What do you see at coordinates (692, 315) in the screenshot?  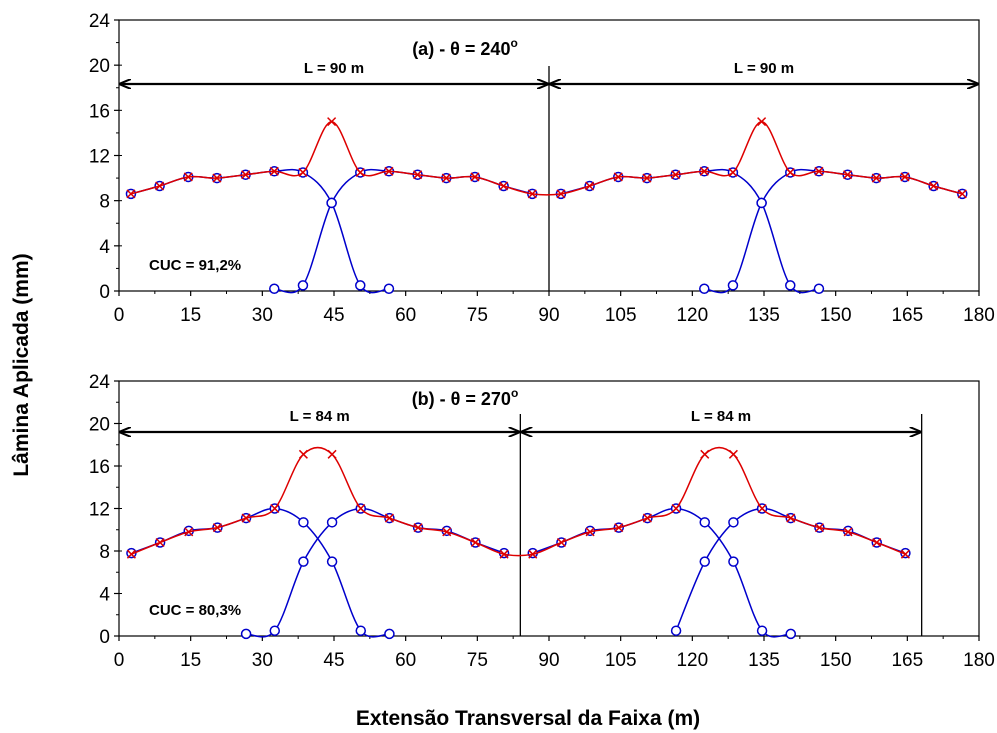 I see `x-tick-label: 120` at bounding box center [692, 315].